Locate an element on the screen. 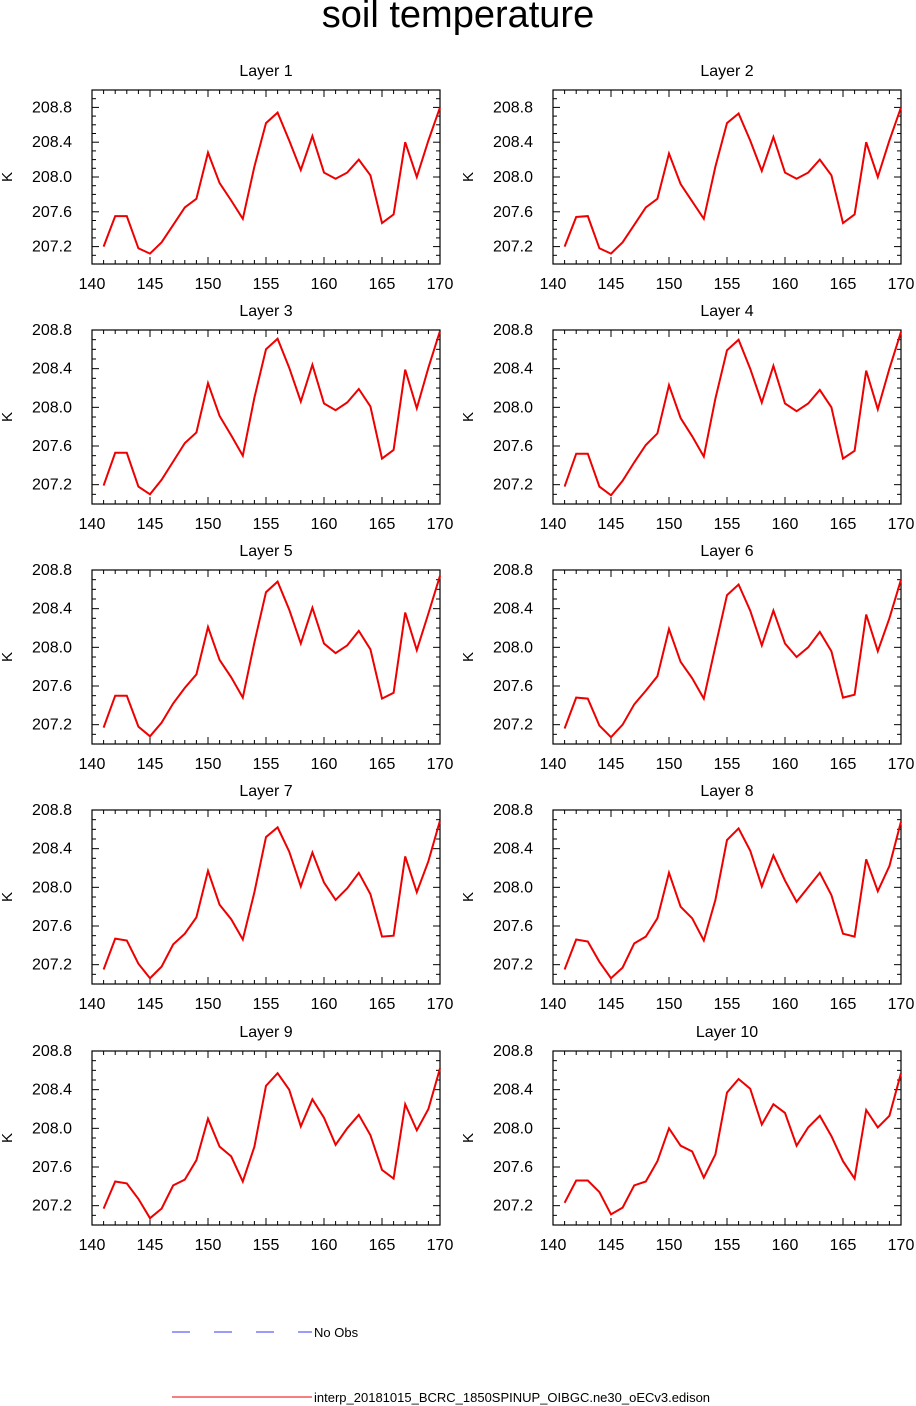 This screenshot has width=916, height=1406. page-title: soil temperature is located at coordinates (458, 18).